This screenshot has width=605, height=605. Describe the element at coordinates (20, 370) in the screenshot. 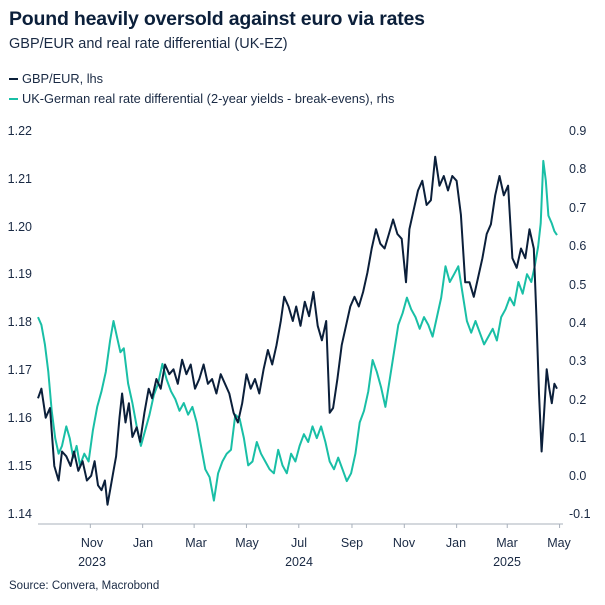

I see `left-tick-label: 1.17` at that location.